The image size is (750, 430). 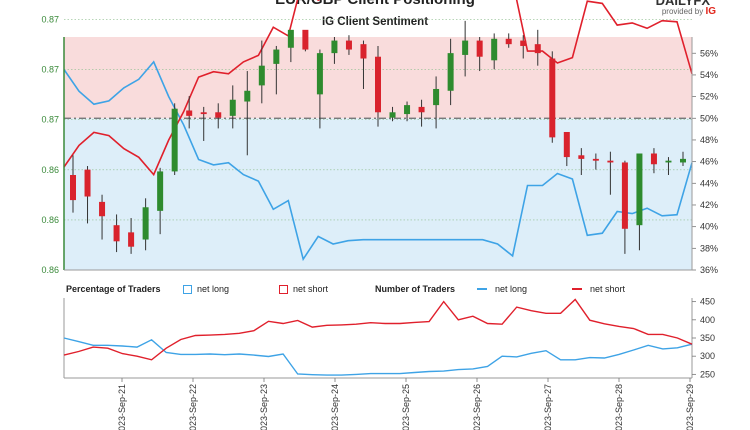 What do you see at coordinates (709, 53) in the screenshot?
I see `percent-tick-label: 56%` at bounding box center [709, 53].